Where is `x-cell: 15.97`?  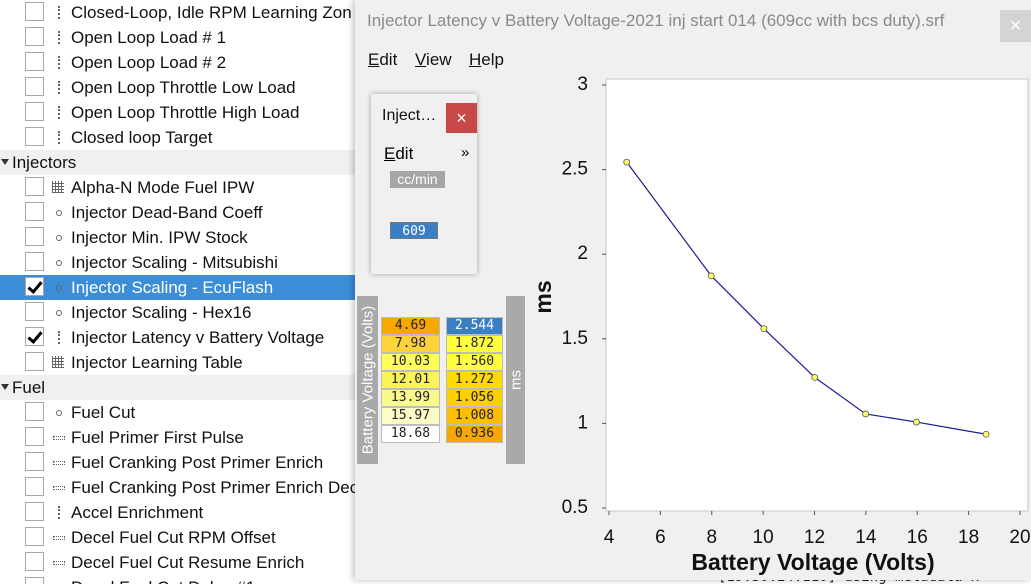
x-cell: 15.97 is located at coordinates (410, 416).